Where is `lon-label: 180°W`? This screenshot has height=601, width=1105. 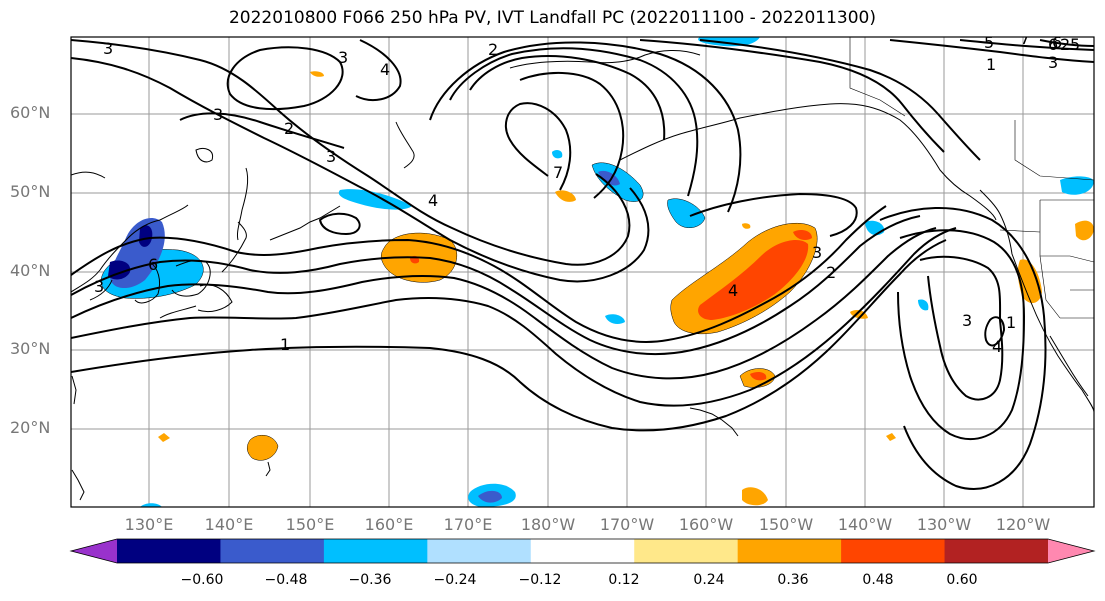
lon-label: 180°W is located at coordinates (548, 524).